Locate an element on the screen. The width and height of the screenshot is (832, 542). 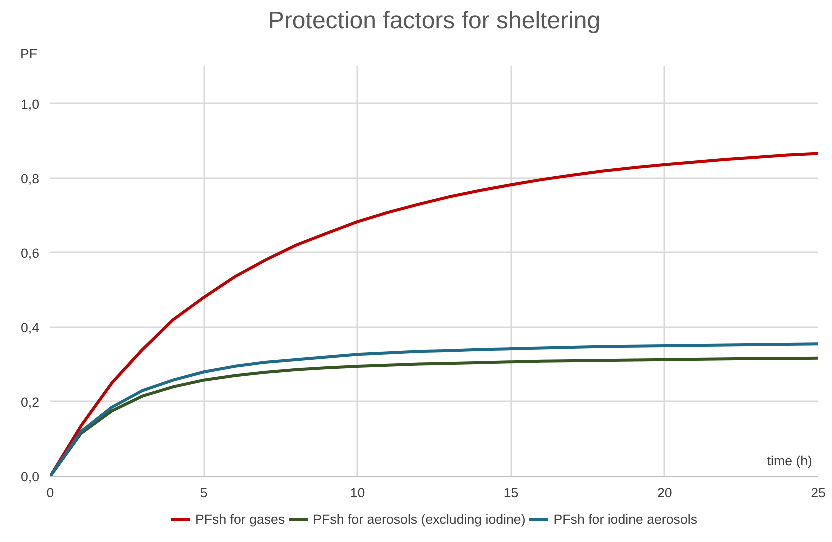
x-tick-label: 10 is located at coordinates (358, 493).